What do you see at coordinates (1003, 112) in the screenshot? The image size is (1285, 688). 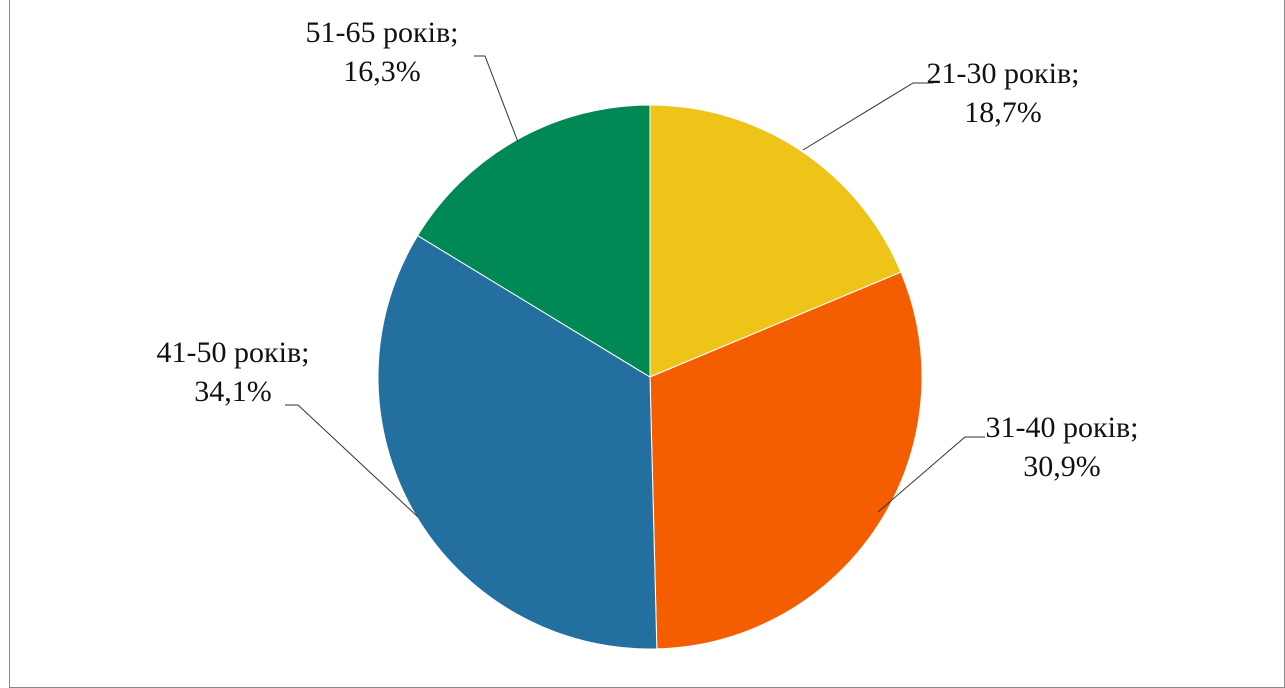 I see `slice-percent-label: 18,7%` at bounding box center [1003, 112].